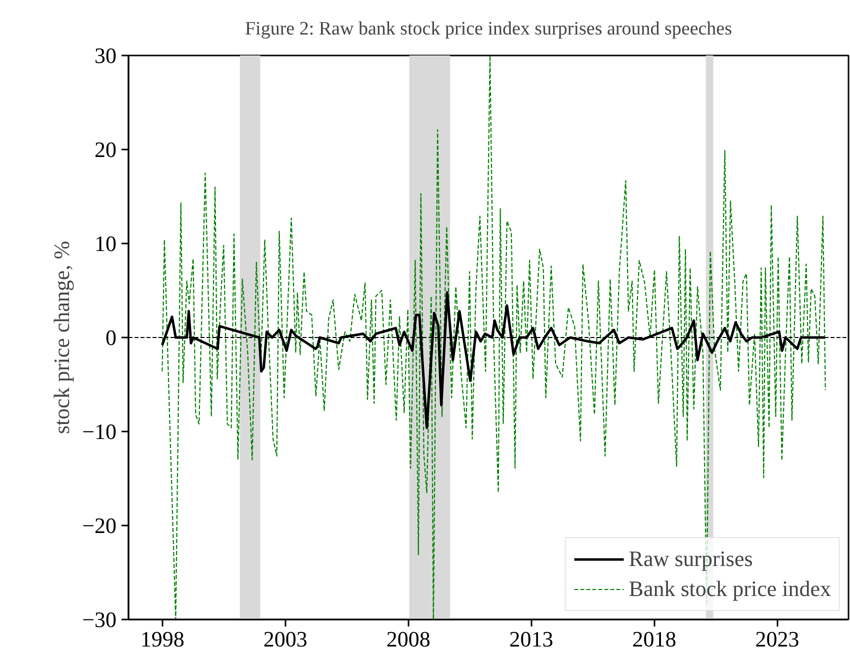 This screenshot has height=669, width=850. I want to click on x-tick-label: 2003, so click(285, 639).